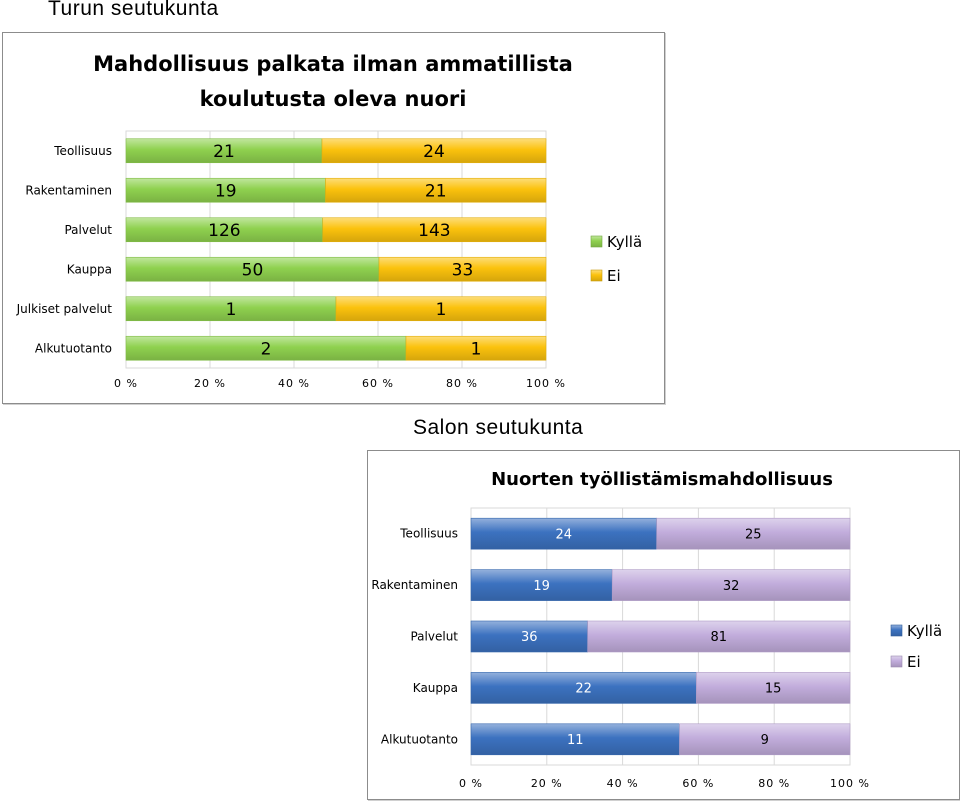  I want to click on turku-region-label: Turun seutukunta, so click(133, 10).